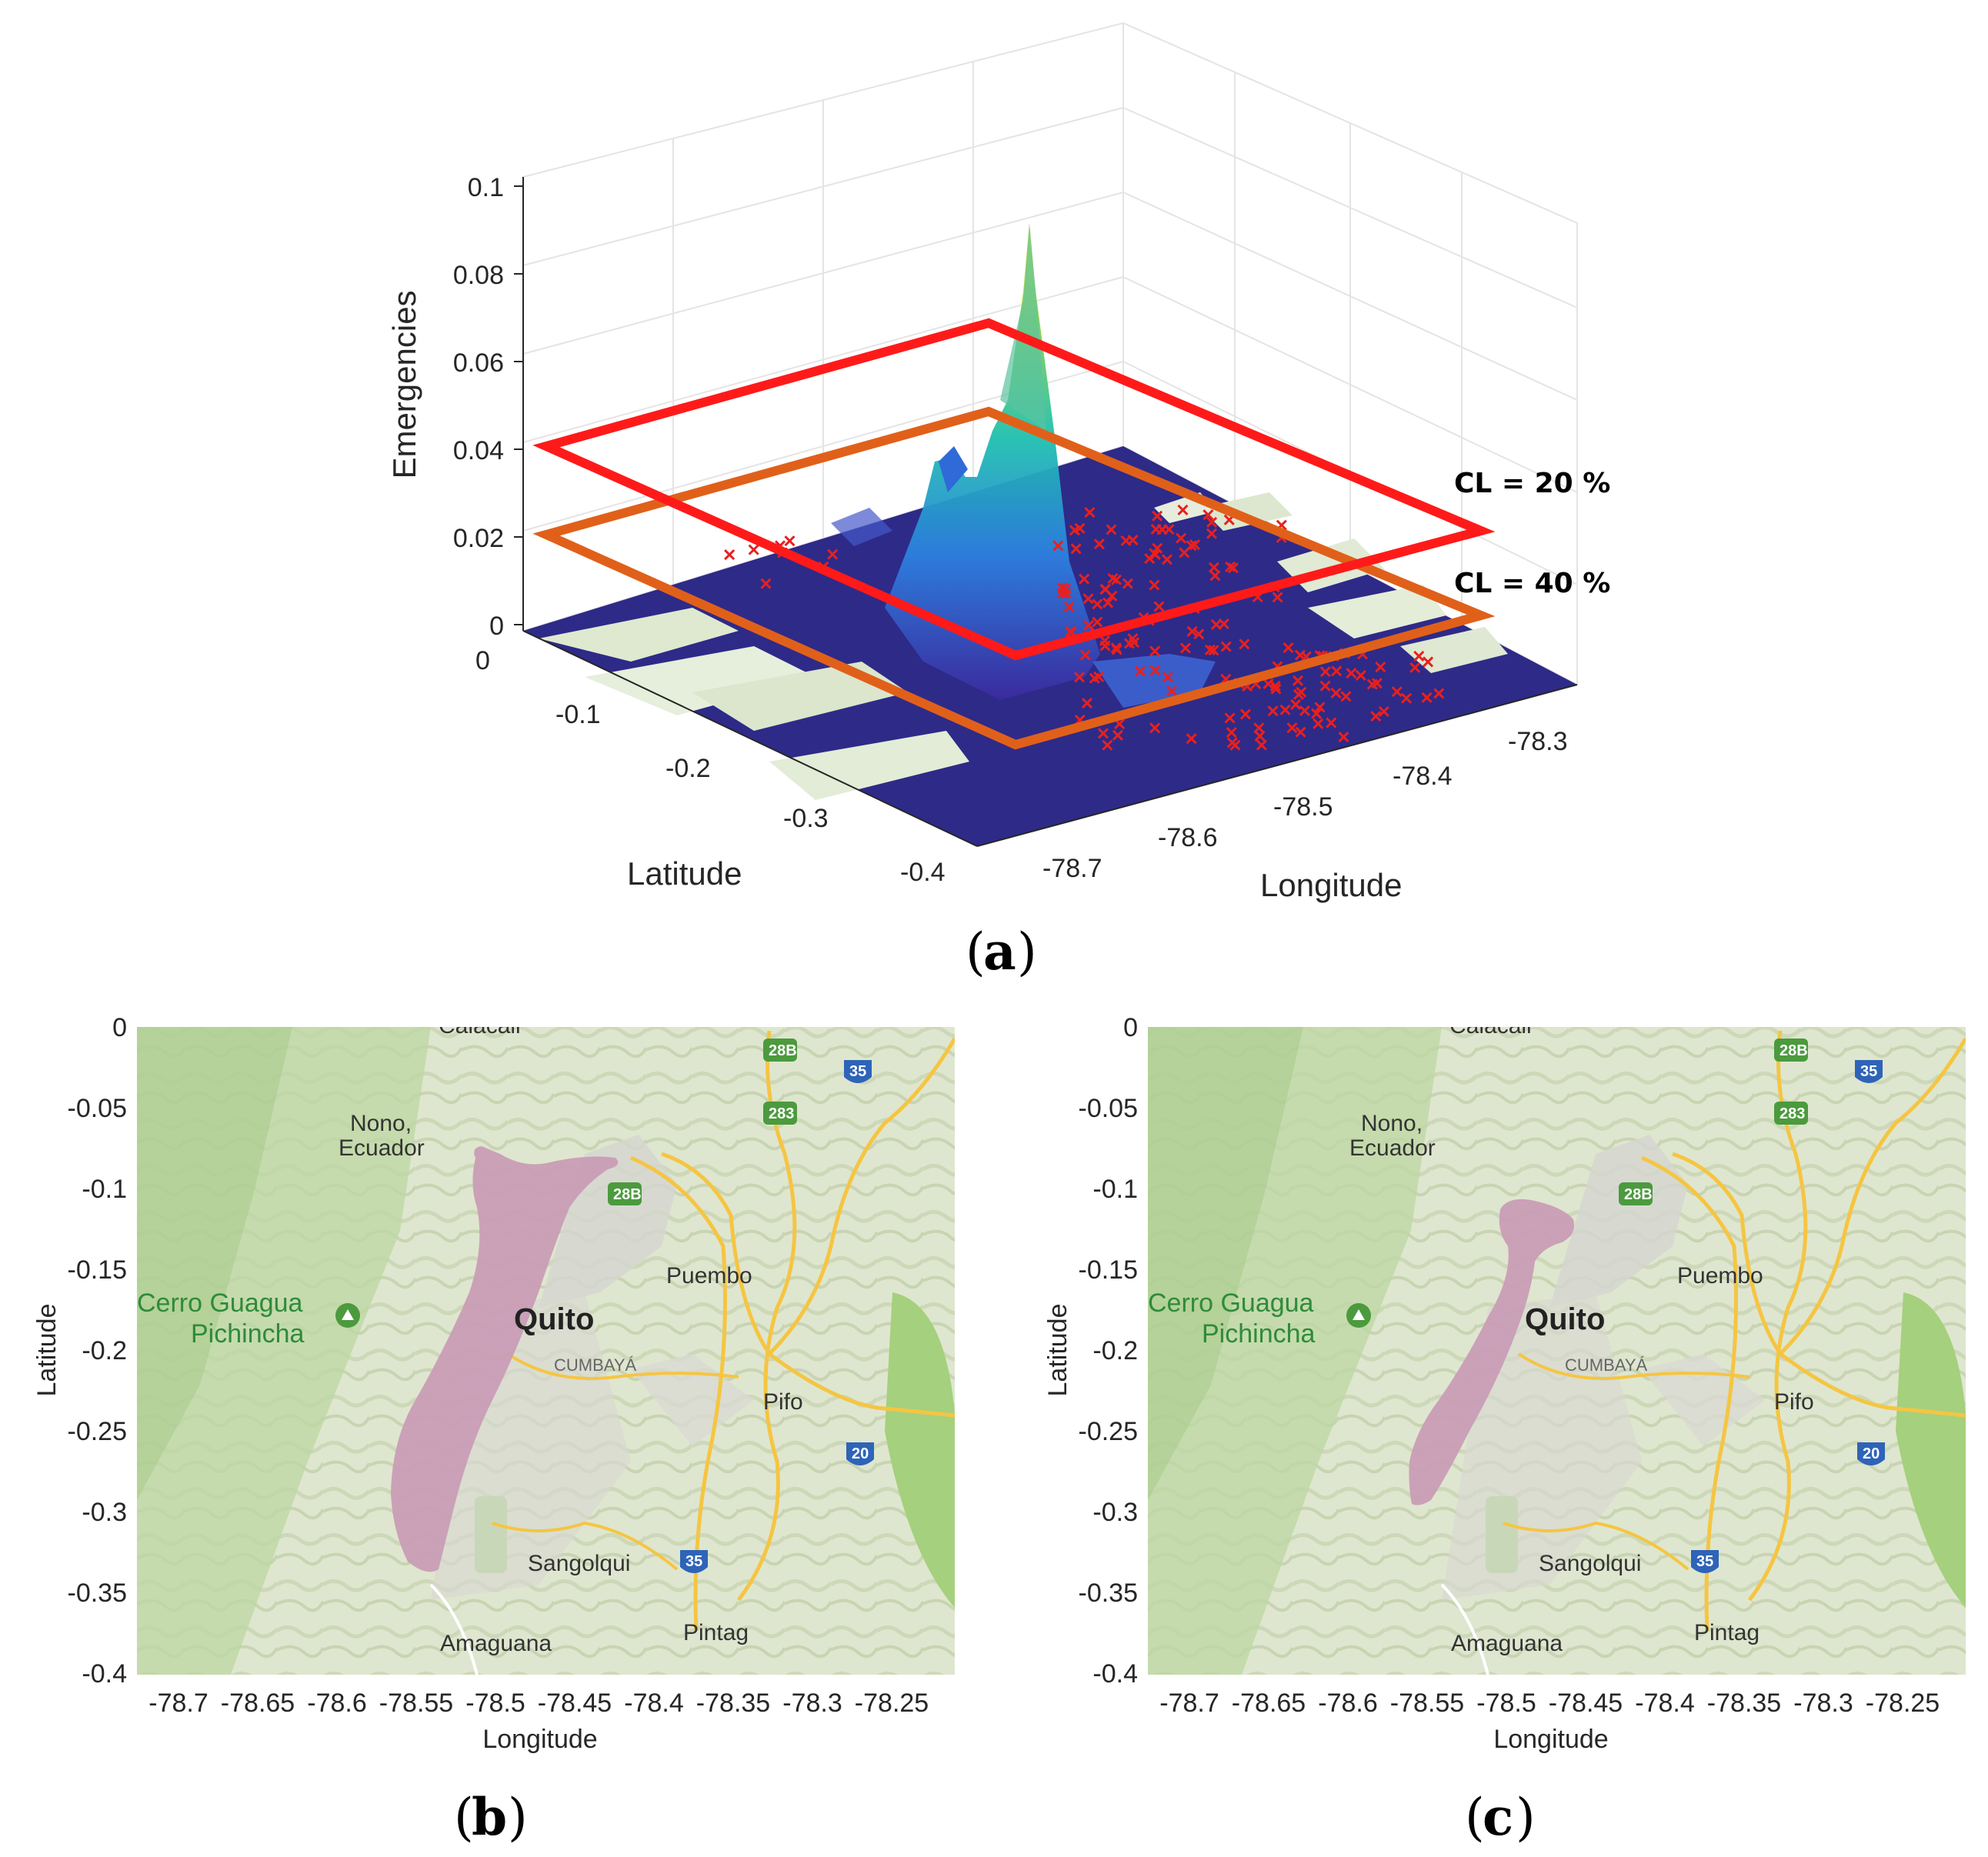 This screenshot has width=1988, height=1857. Describe the element at coordinates (1027, 952) in the screenshot. I see `caption-a-close: )` at that location.